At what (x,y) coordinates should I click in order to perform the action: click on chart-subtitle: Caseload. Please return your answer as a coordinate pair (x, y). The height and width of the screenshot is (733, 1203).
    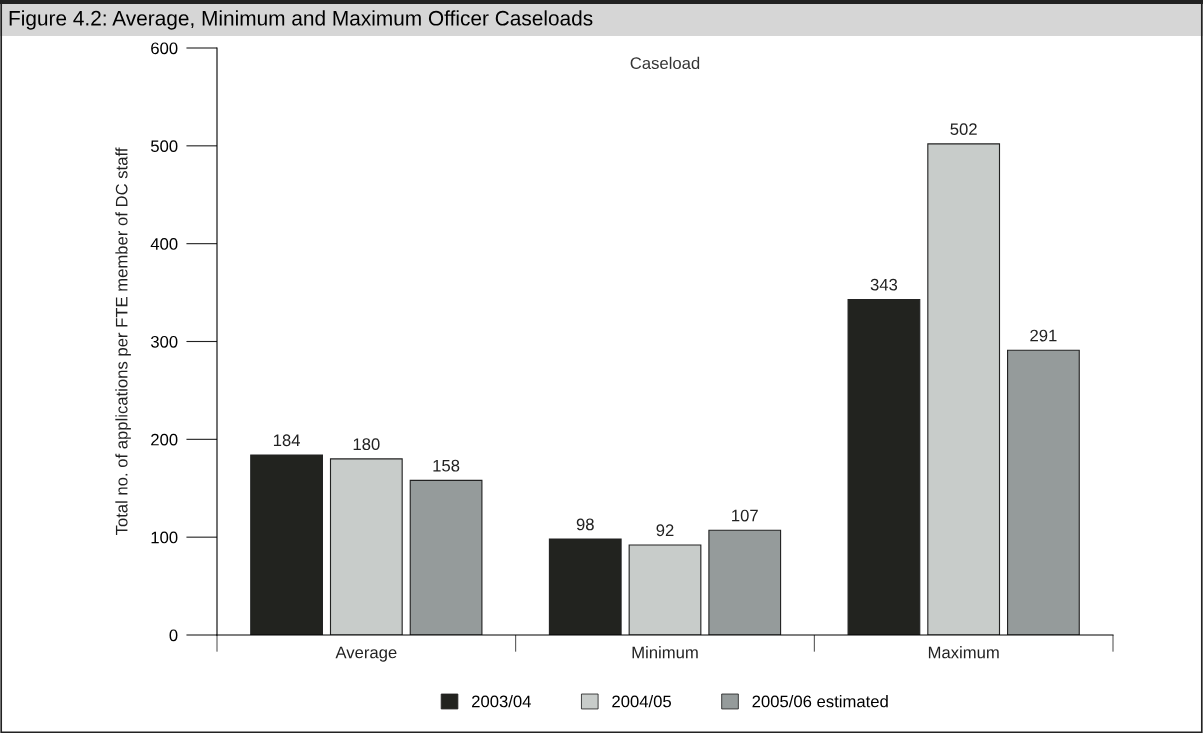
    Looking at the image, I should click on (665, 63).